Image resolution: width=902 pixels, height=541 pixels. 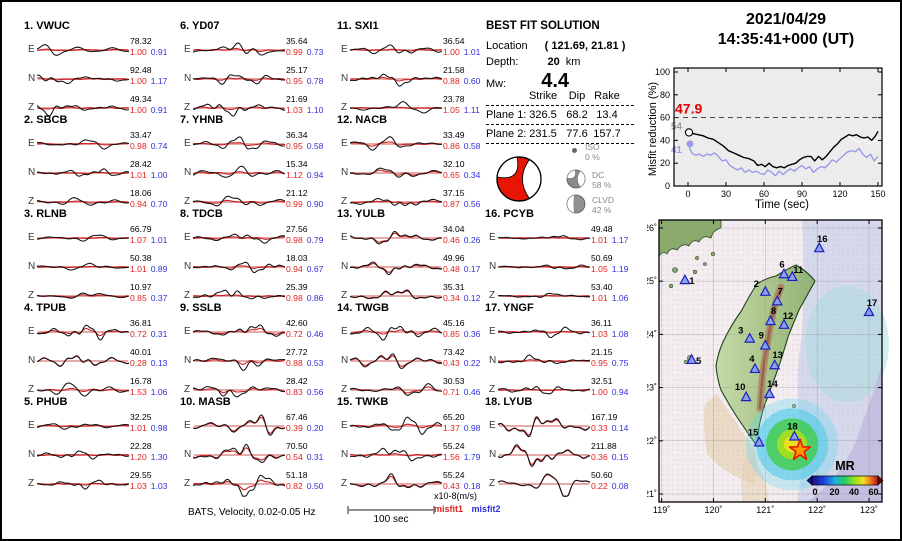 I want to click on misfit2-value: 0.53, so click(x=315, y=363).